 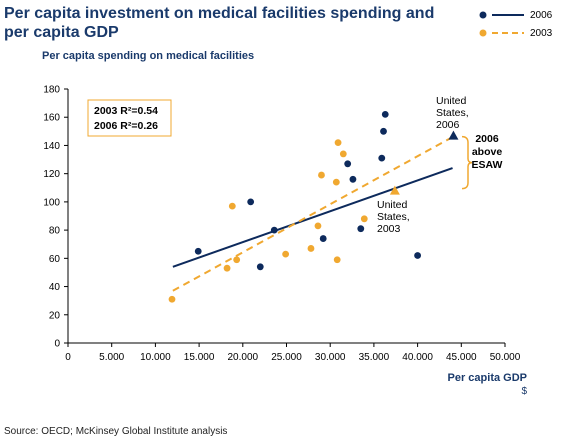 I want to click on annotation-us-2006: United, so click(x=451, y=101).